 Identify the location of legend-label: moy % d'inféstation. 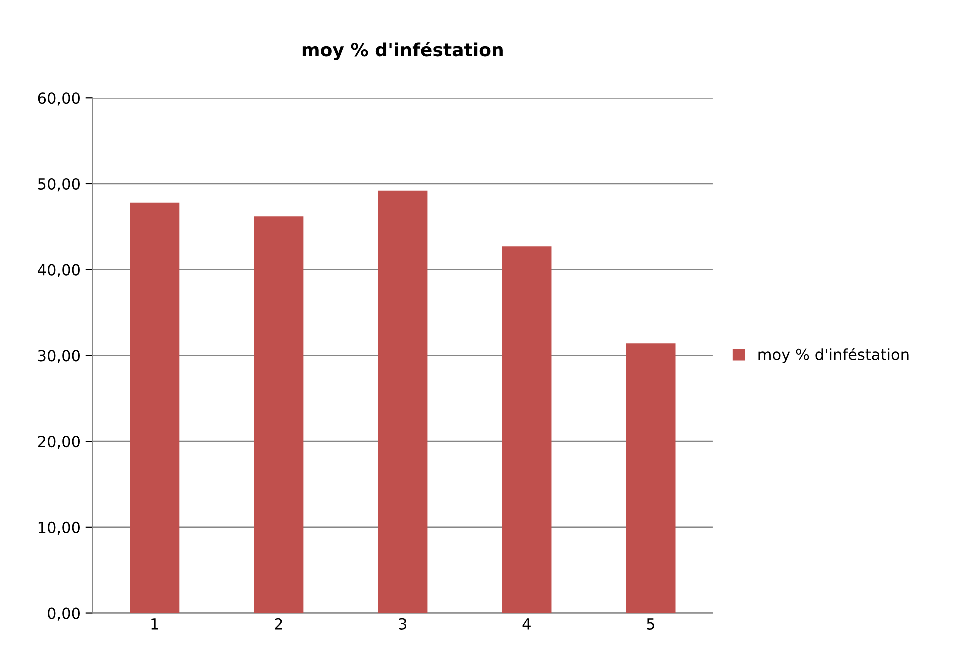
(833, 356).